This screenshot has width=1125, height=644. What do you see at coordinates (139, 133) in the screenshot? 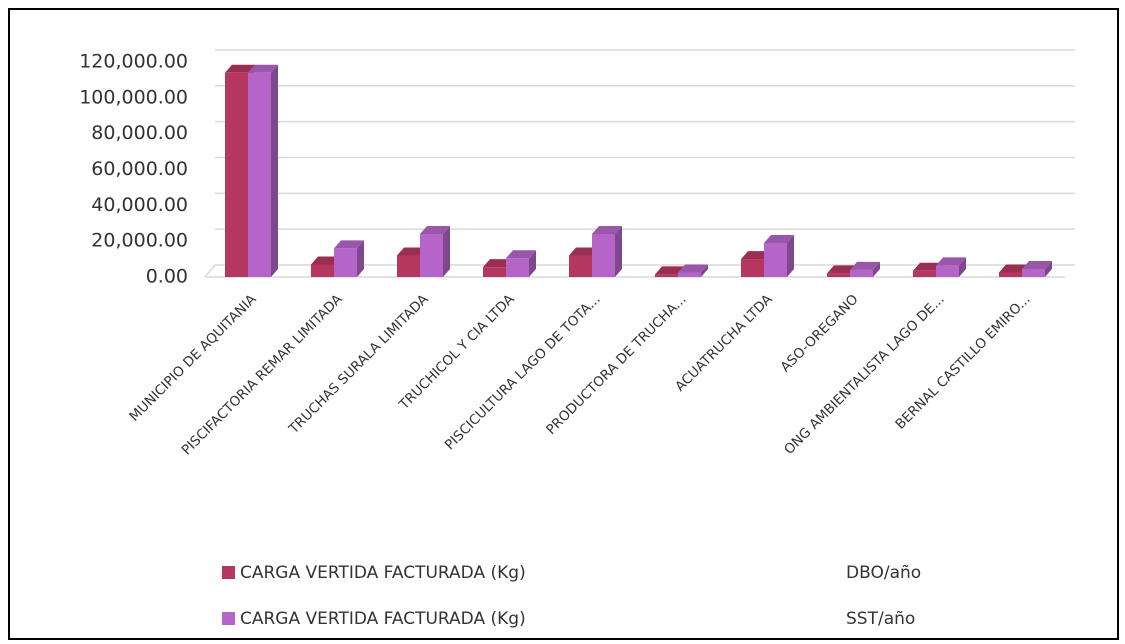
I see `y-tick-label: 80,000.00` at bounding box center [139, 133].